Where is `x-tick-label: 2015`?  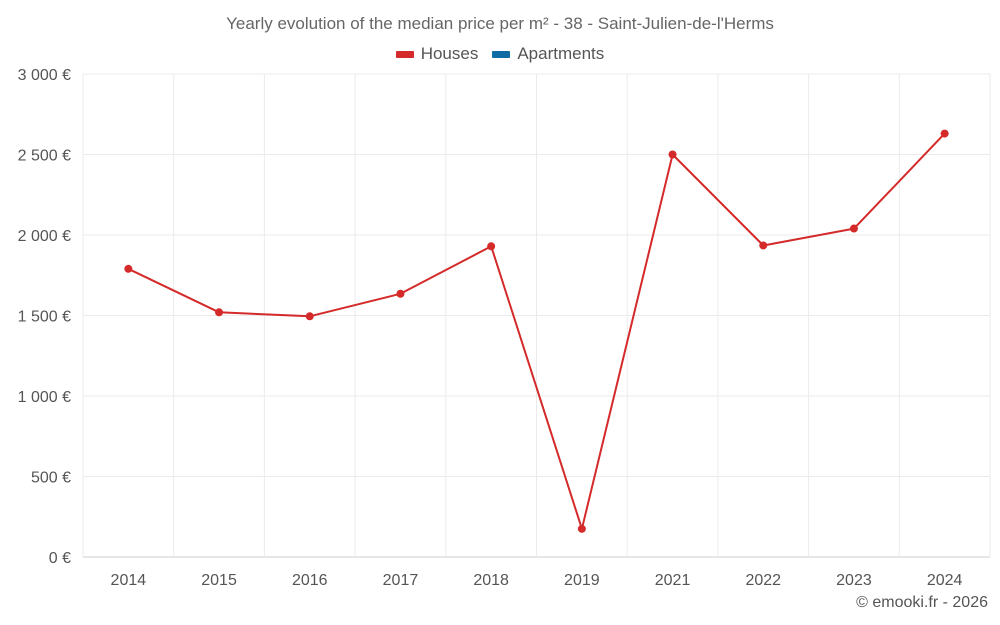 x-tick-label: 2015 is located at coordinates (219, 580).